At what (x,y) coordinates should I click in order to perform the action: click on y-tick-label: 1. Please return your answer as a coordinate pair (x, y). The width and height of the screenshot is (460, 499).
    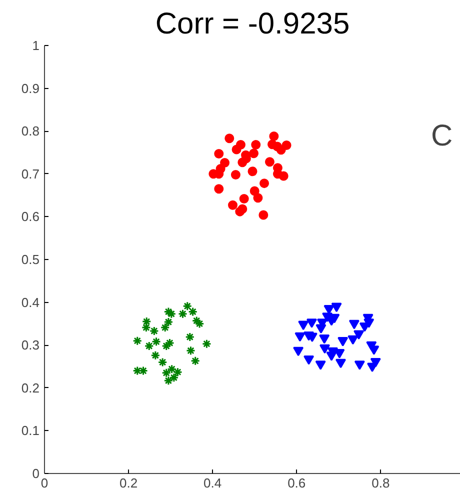
    Looking at the image, I should click on (36, 45).